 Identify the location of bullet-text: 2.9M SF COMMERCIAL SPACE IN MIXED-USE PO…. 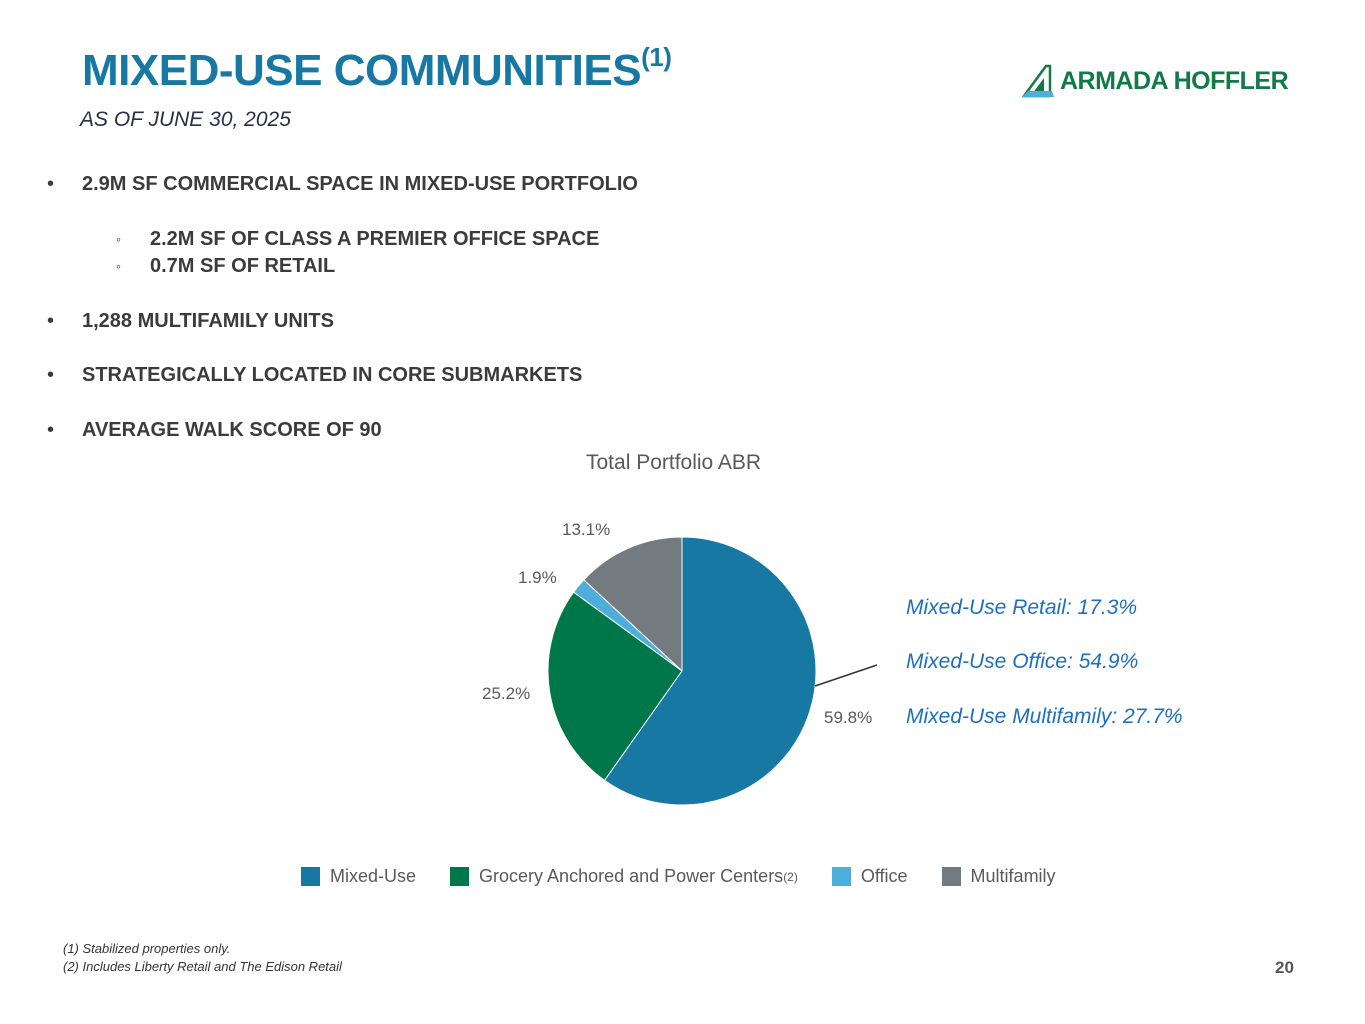
(360, 184).